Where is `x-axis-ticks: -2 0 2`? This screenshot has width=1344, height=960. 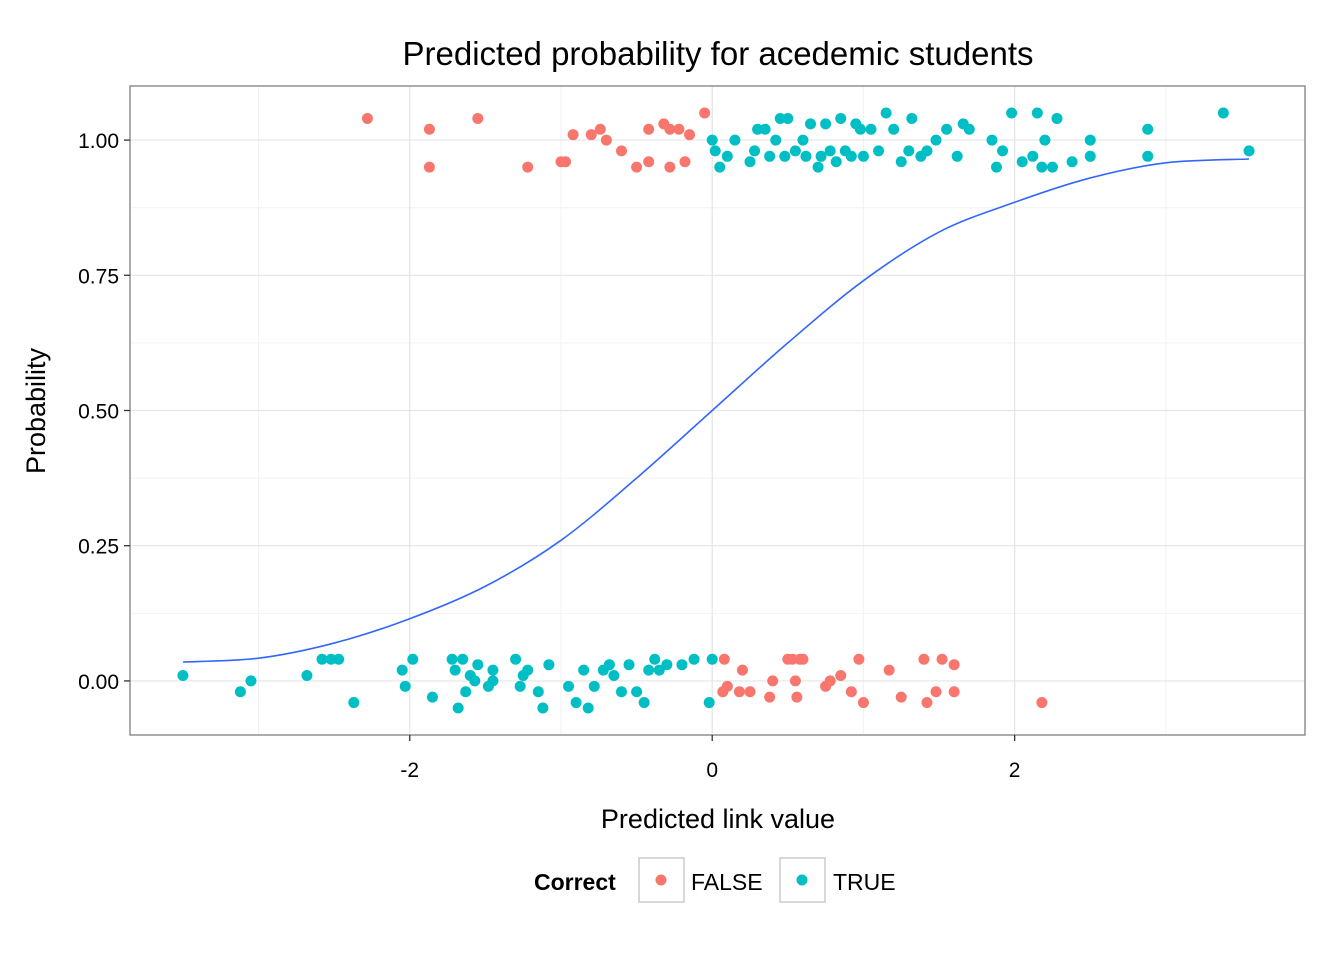
x-axis-ticks: -2 0 2 is located at coordinates (710, 758).